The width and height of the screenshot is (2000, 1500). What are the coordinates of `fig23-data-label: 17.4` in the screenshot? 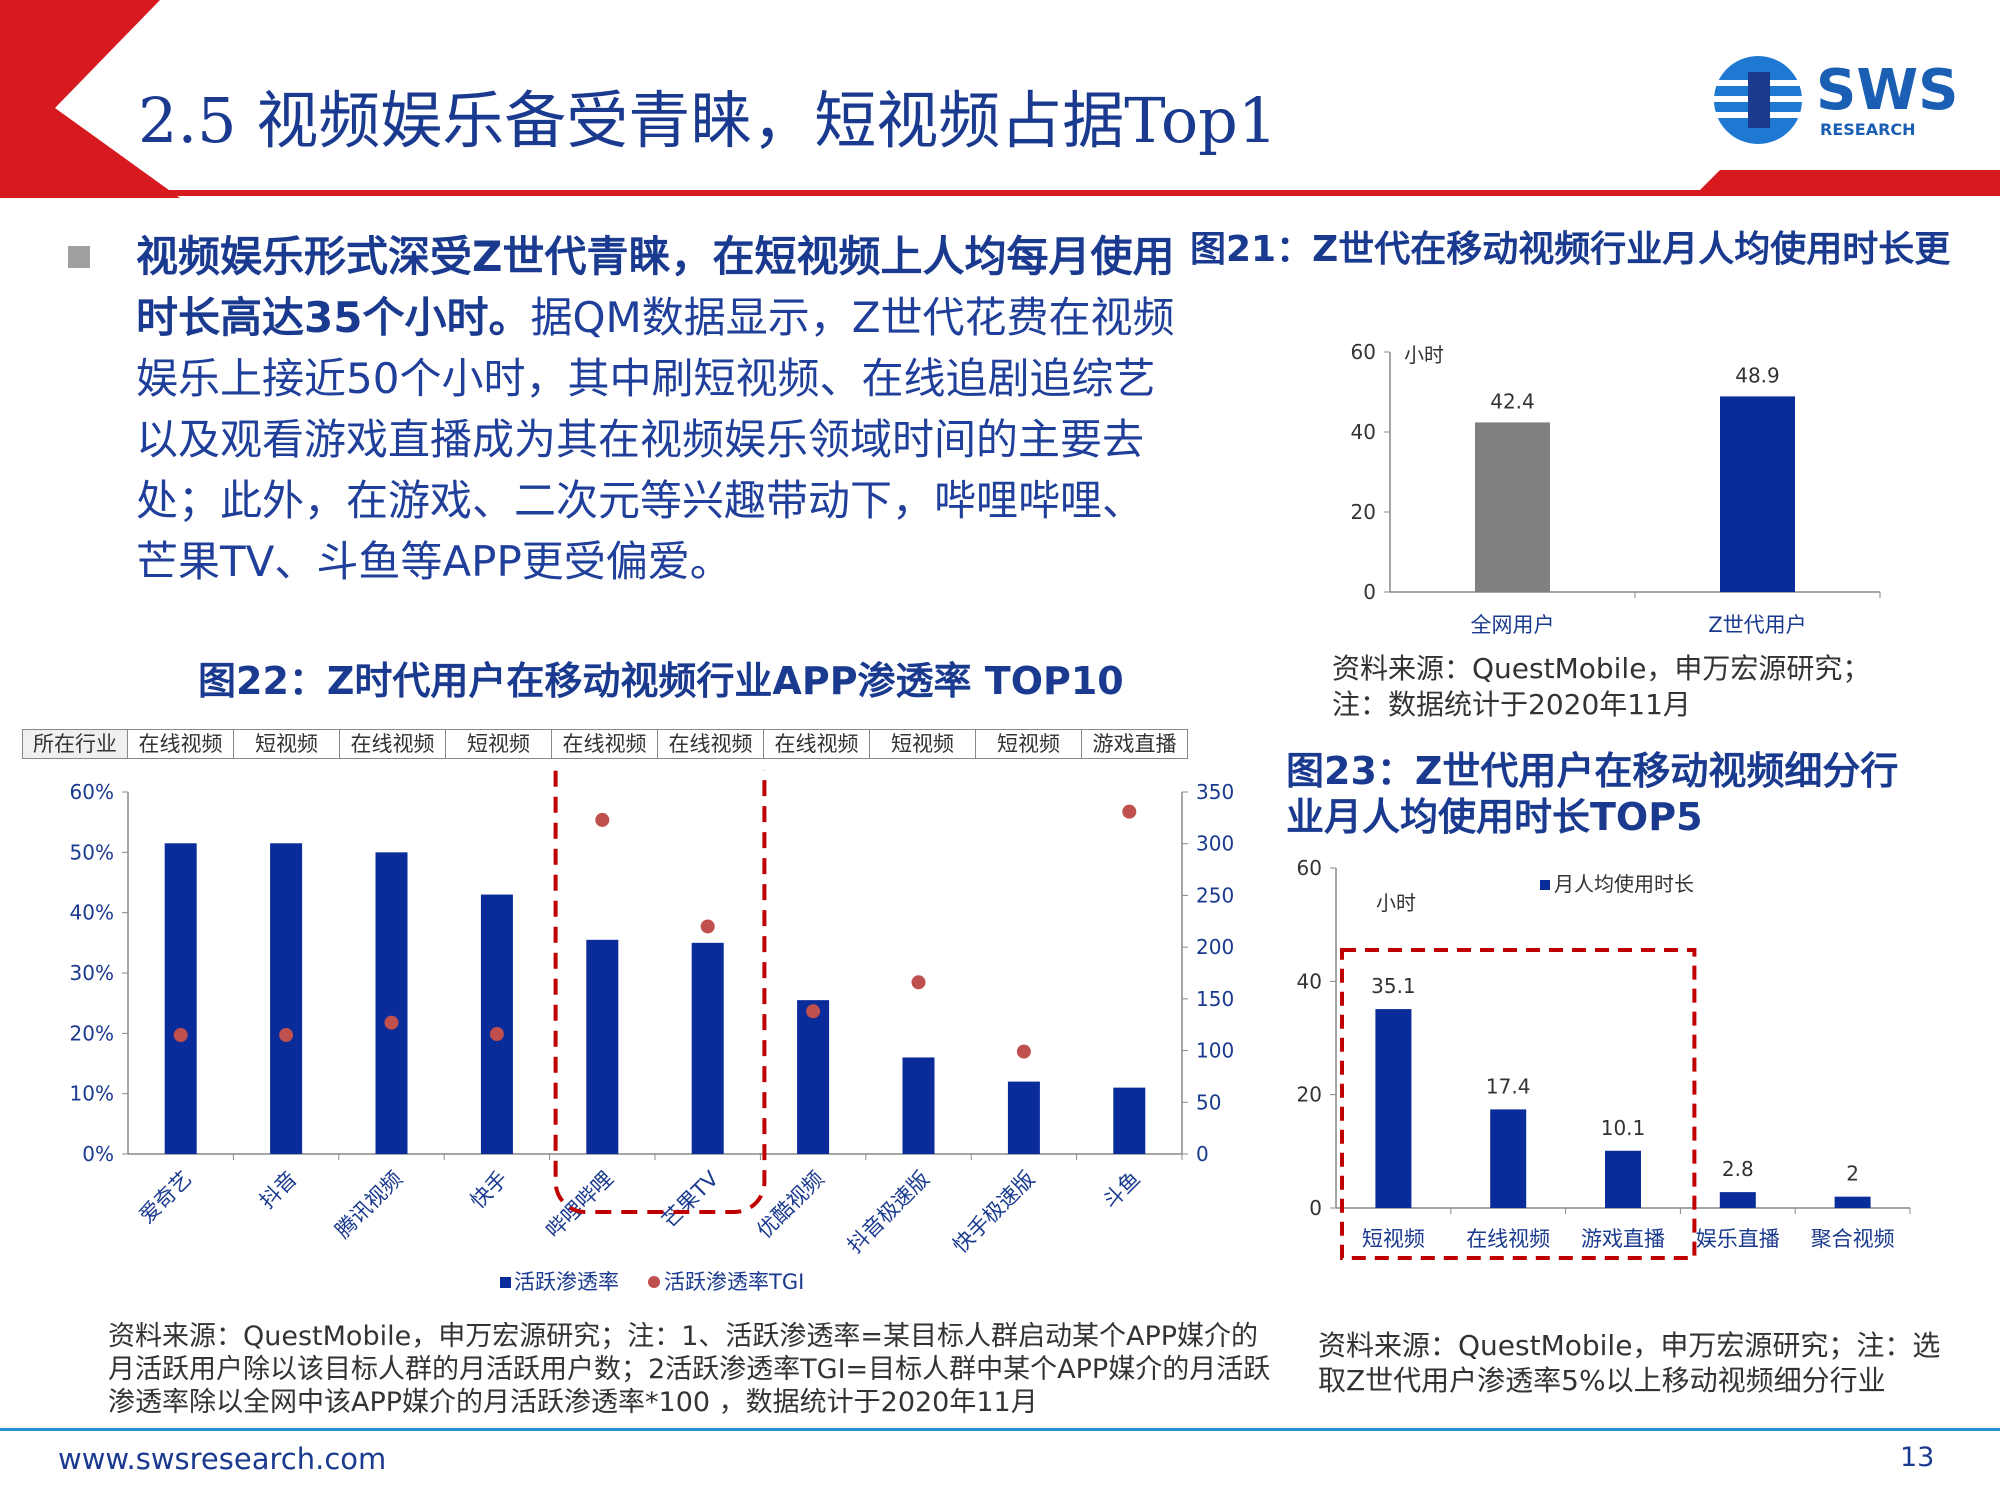 It's located at (1508, 1086).